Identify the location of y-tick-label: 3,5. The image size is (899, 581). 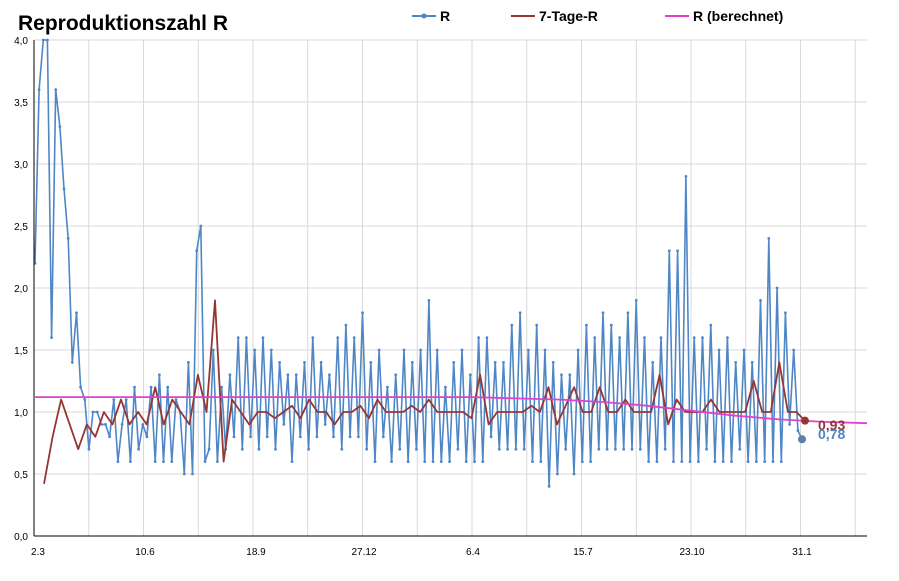
(21, 103).